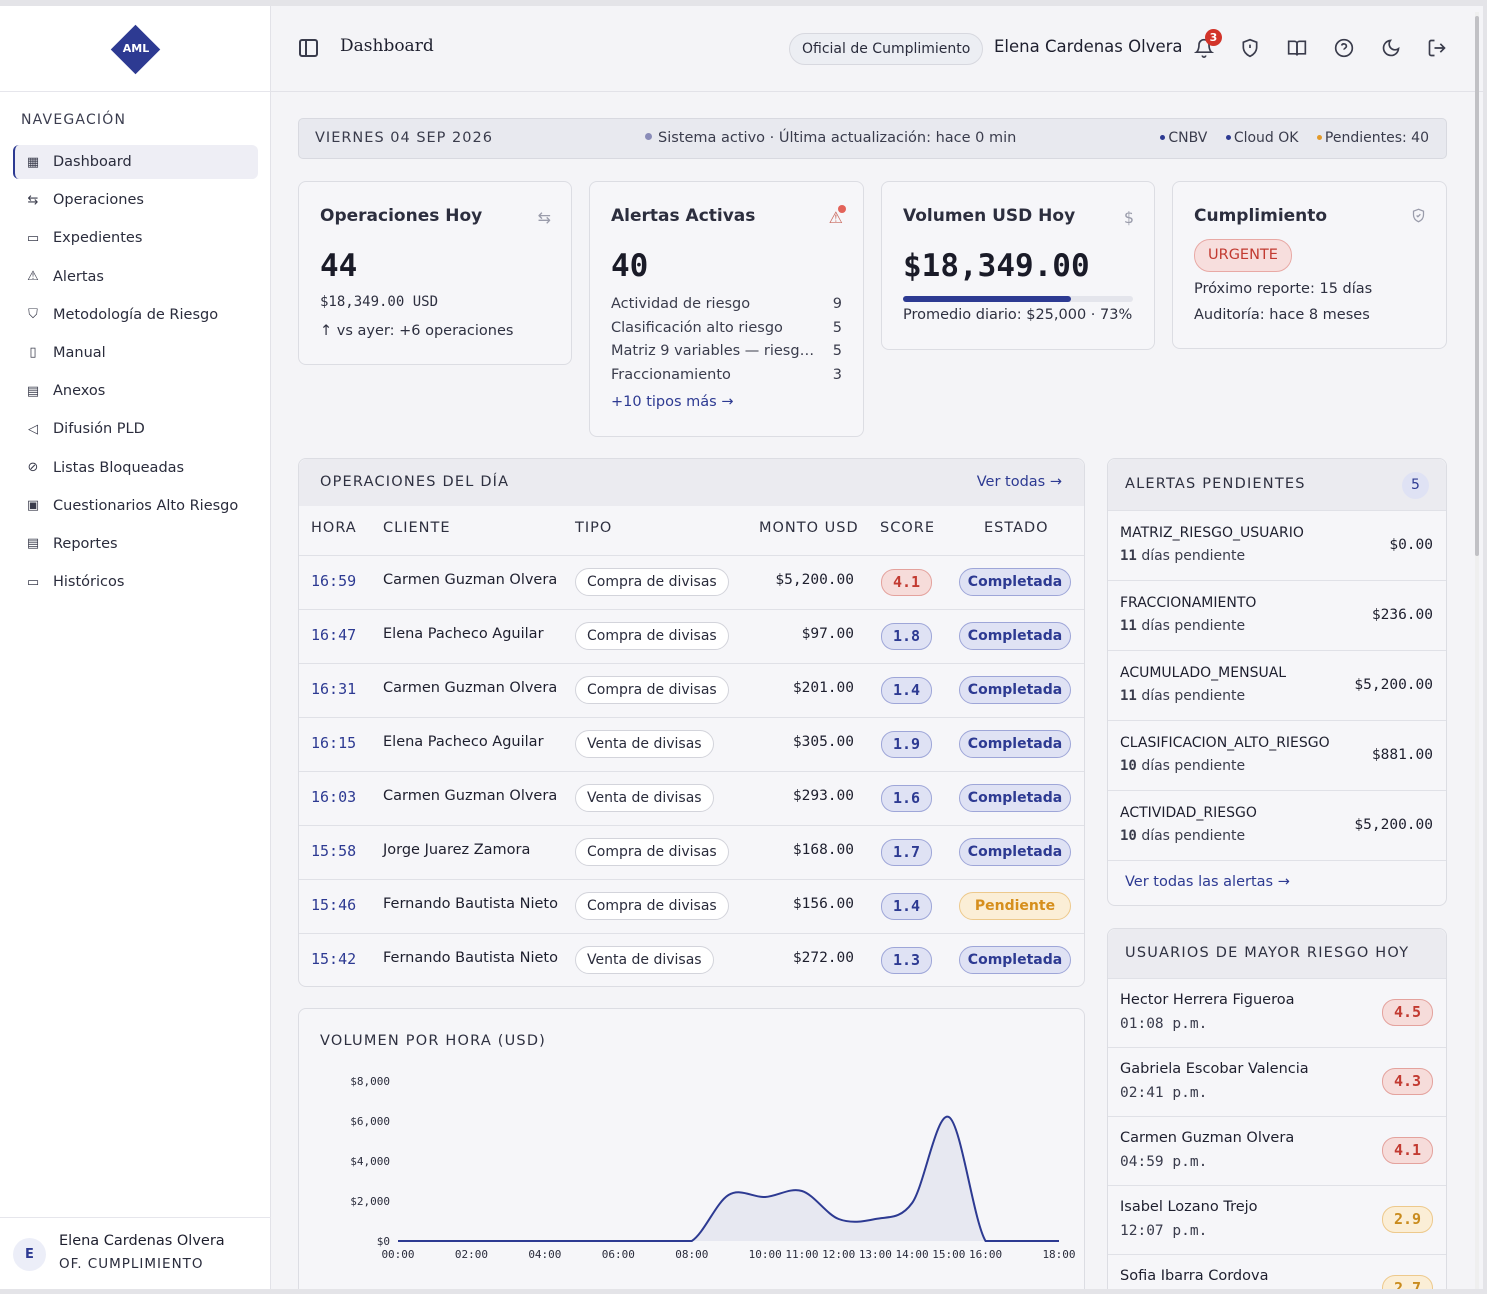 The height and width of the screenshot is (1294, 1487). I want to click on alert-type-line: Clasificación alto riesgo 5, so click(726, 328).